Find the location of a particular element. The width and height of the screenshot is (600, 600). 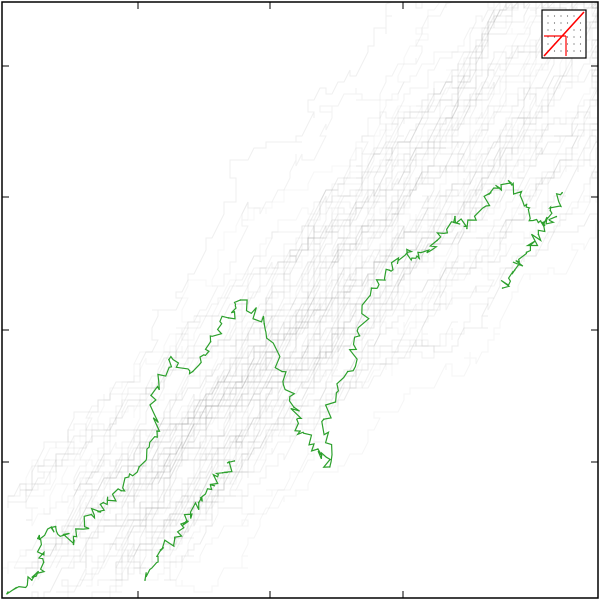

inset-thumbnail is located at coordinates (564, 34).